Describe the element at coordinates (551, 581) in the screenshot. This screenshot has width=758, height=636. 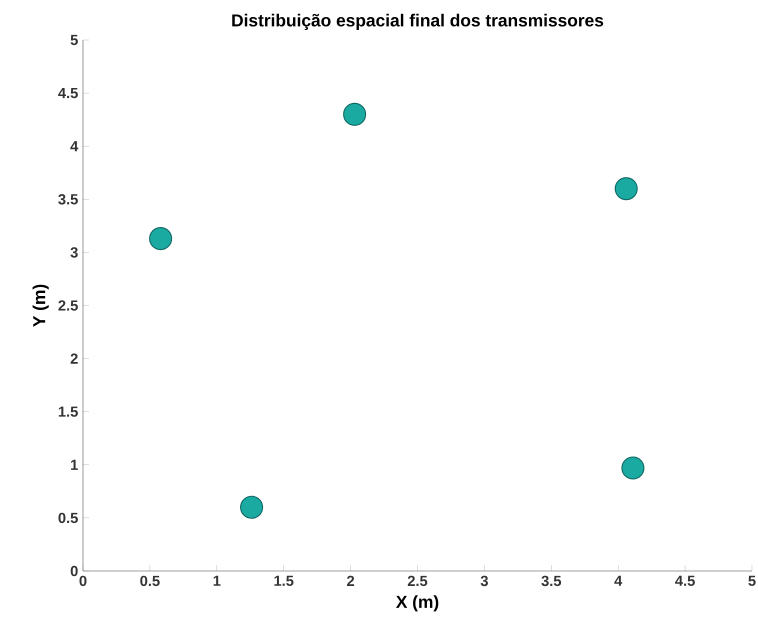
I see `x-tick-label: 3.5` at that location.